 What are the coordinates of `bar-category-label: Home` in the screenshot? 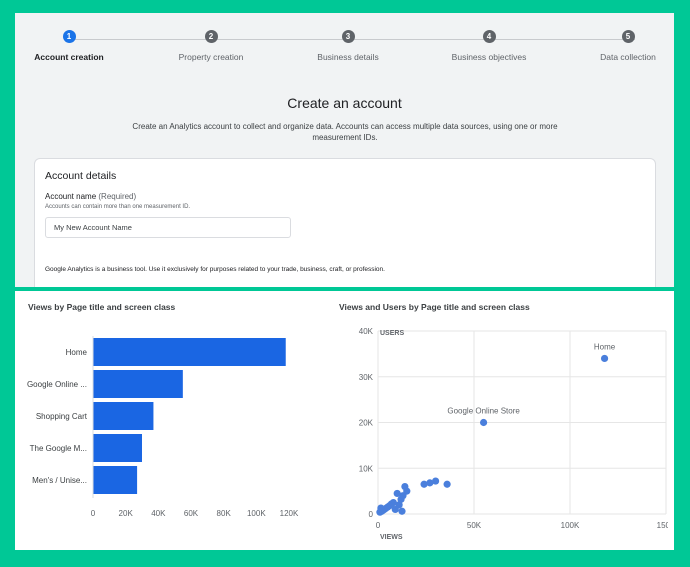 It's located at (77, 352).